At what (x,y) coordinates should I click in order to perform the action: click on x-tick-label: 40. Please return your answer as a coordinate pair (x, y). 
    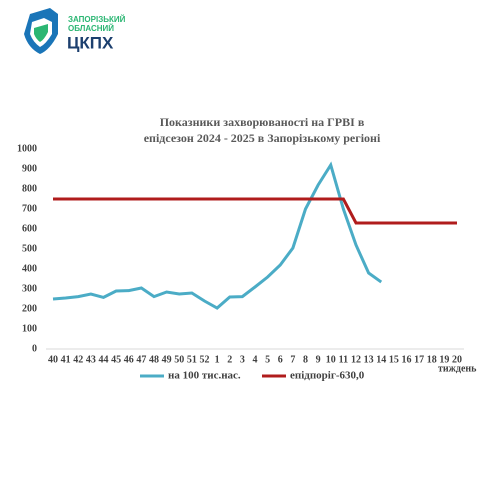
    Looking at the image, I should click on (53, 359).